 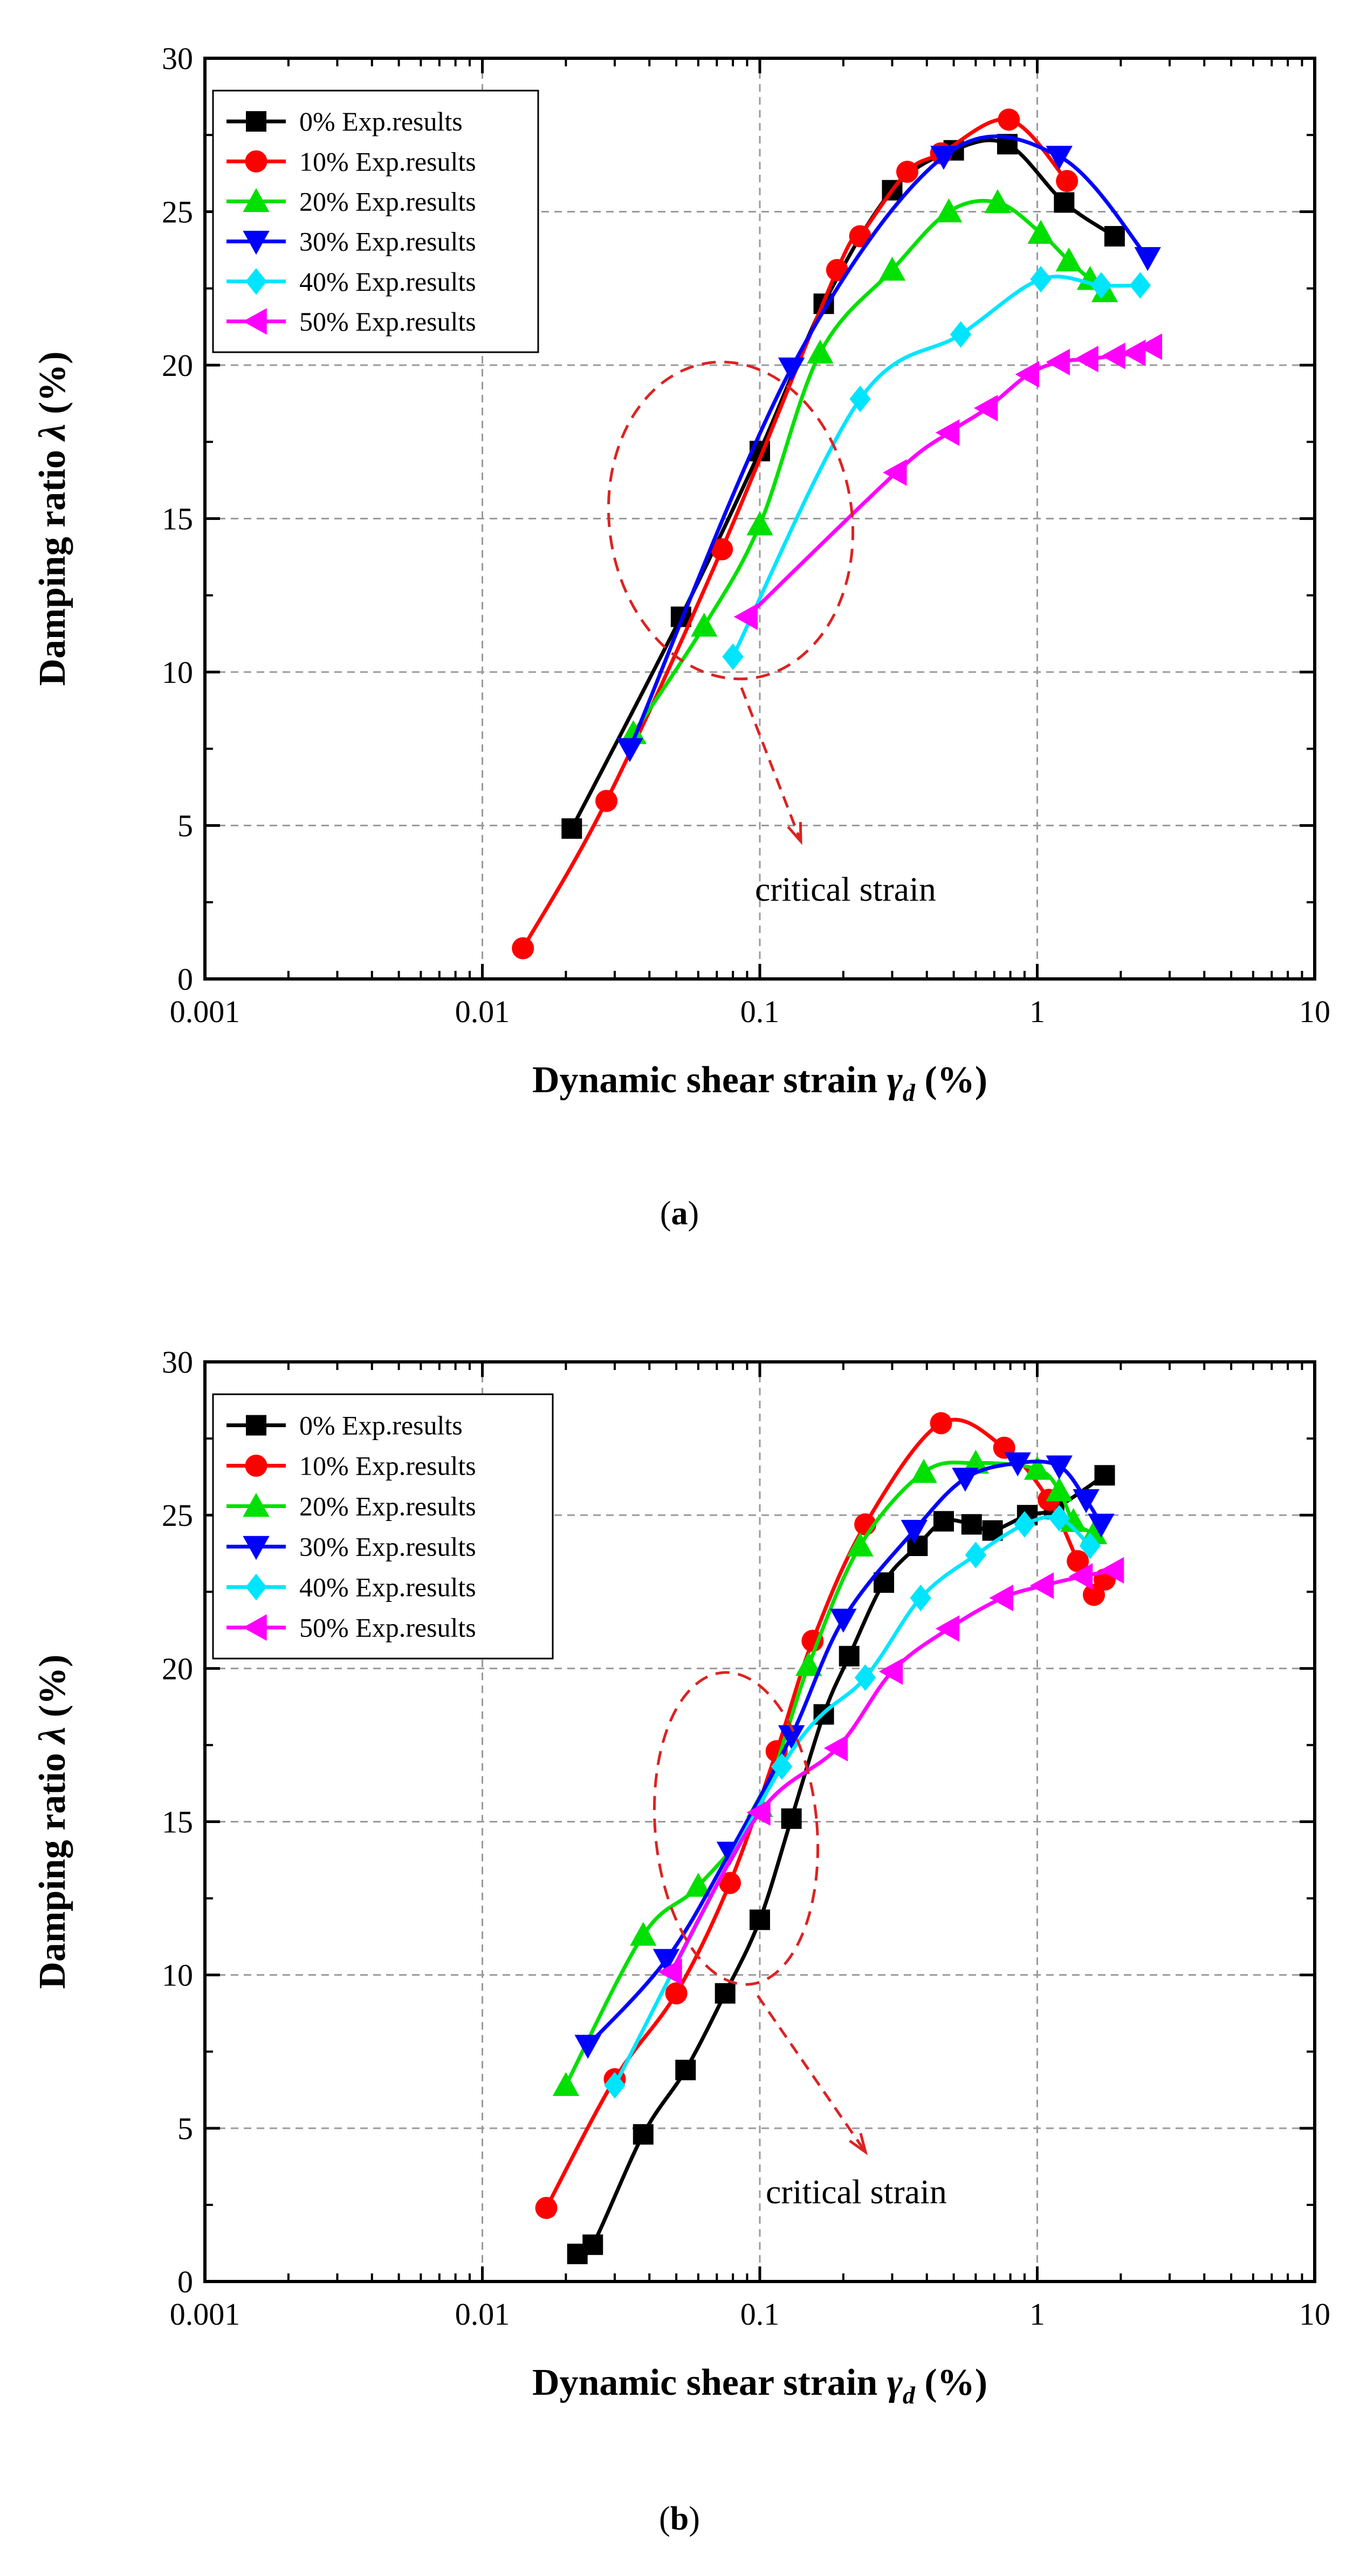 What do you see at coordinates (177, 1668) in the screenshot?
I see `y-tick-label: 20` at bounding box center [177, 1668].